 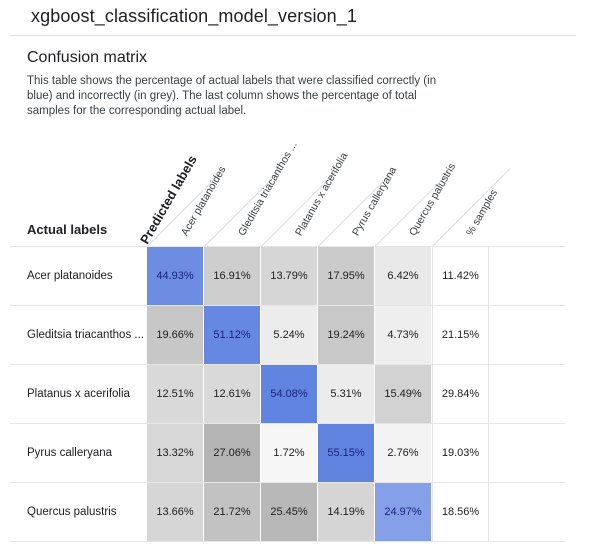 What do you see at coordinates (70, 276) in the screenshot?
I see `row-label: Acer platanoides` at bounding box center [70, 276].